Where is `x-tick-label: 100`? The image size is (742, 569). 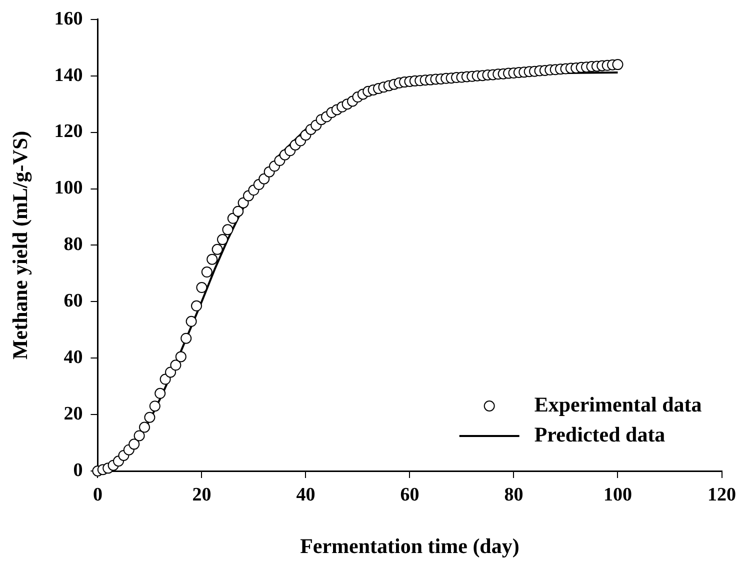
x-tick-label: 100 is located at coordinates (617, 495).